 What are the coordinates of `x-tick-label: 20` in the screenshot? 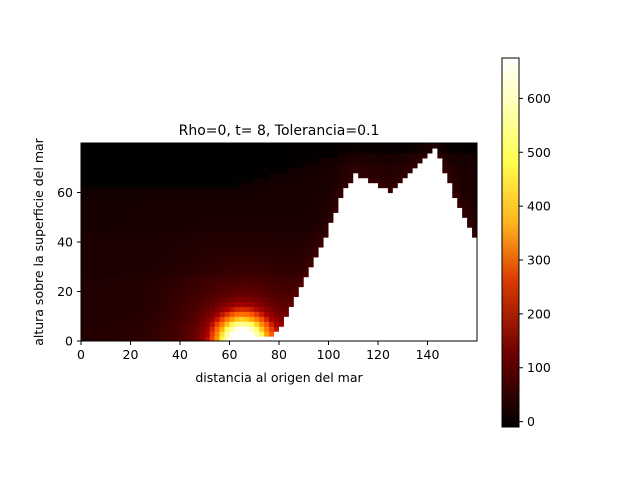 It's located at (131, 354).